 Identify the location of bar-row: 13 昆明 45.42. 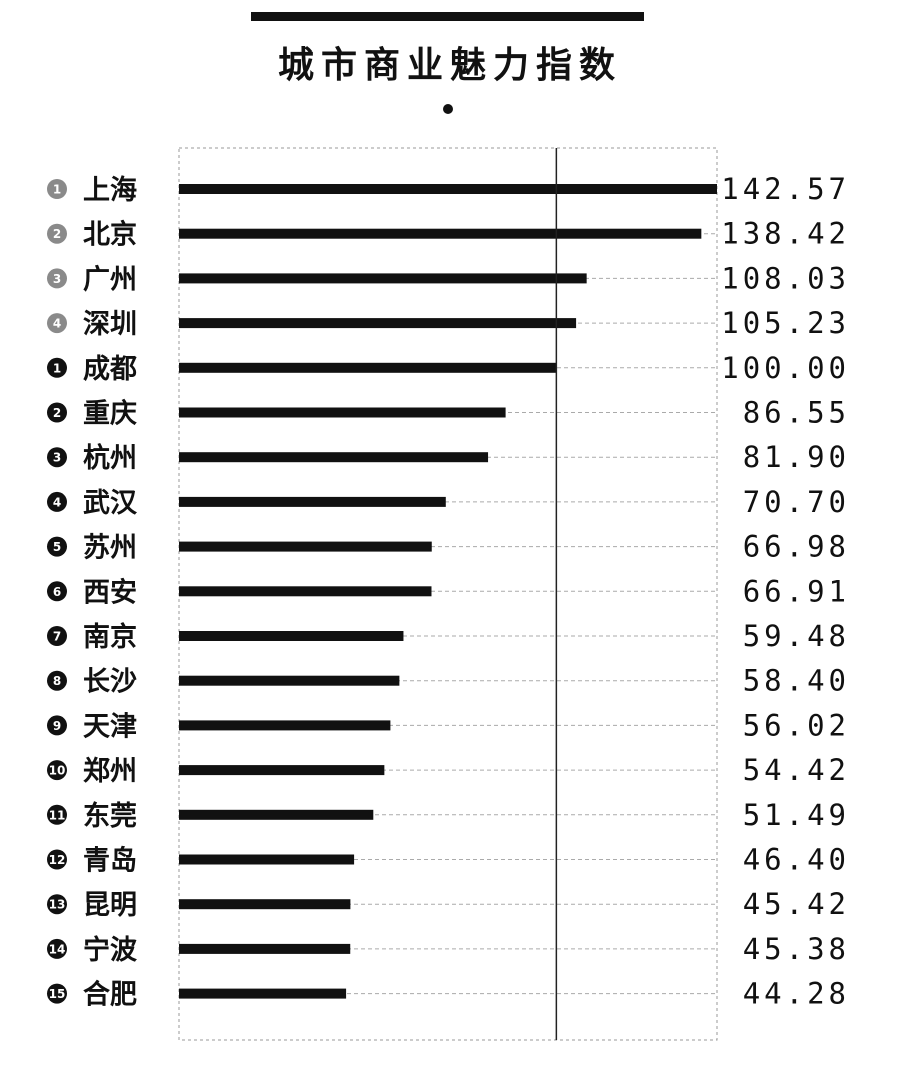
(448, 904).